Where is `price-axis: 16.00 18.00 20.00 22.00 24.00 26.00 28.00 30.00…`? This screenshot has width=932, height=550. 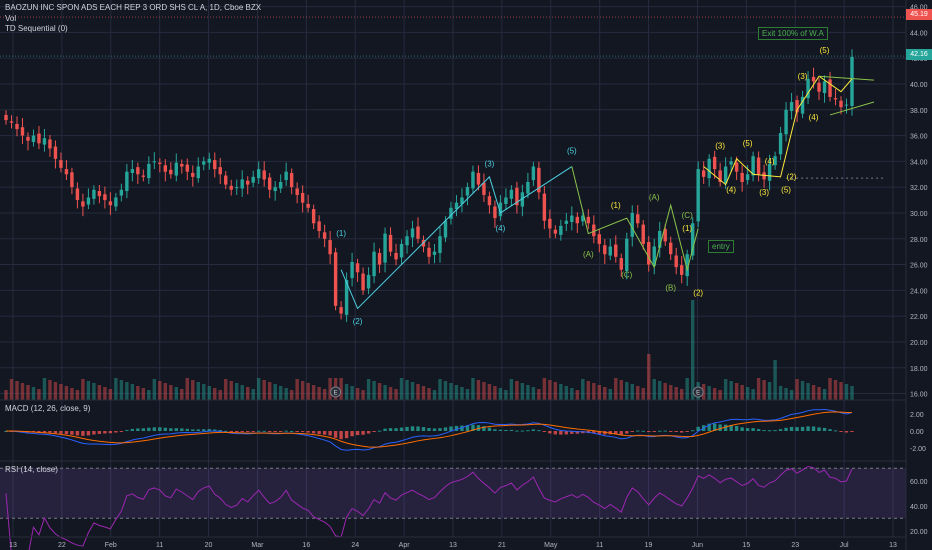
price-axis: 16.00 18.00 20.00 22.00 24.00 26.00 28.00 30.00… is located at coordinates (919, 270).